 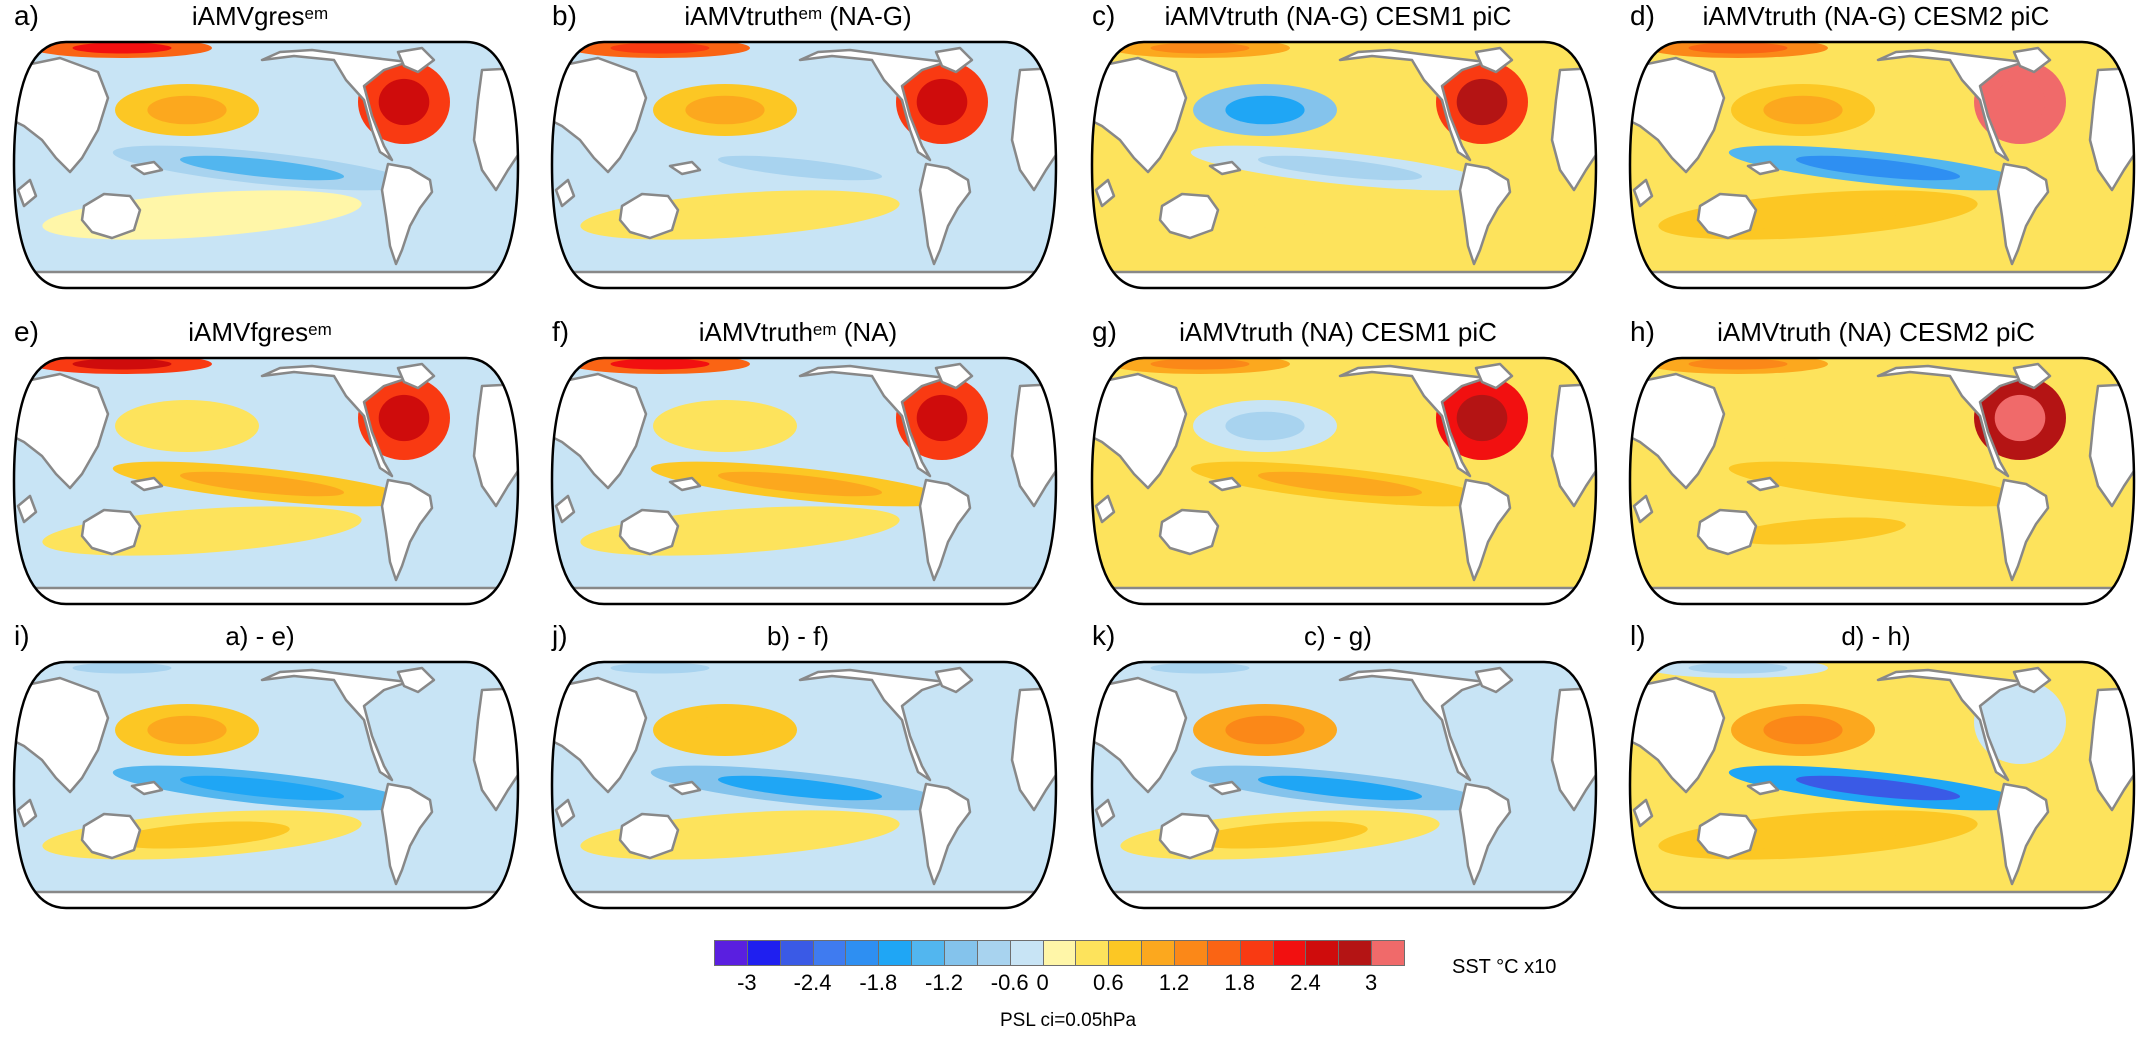 What do you see at coordinates (1876, 636) in the screenshot?
I see `panel-title-text: d) - h)` at bounding box center [1876, 636].